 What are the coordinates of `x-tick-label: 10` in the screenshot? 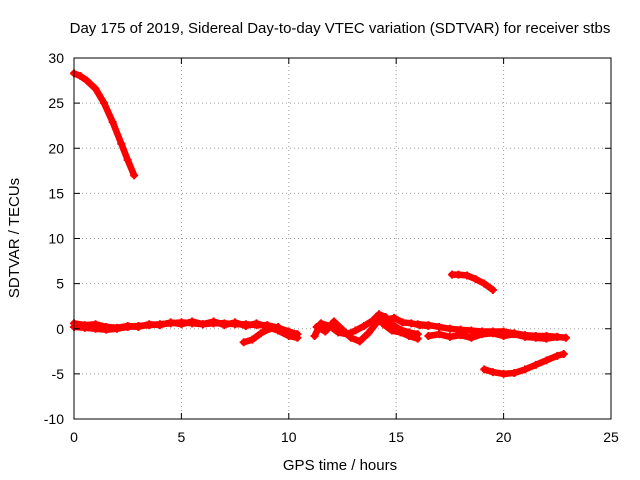 It's located at (289, 437).